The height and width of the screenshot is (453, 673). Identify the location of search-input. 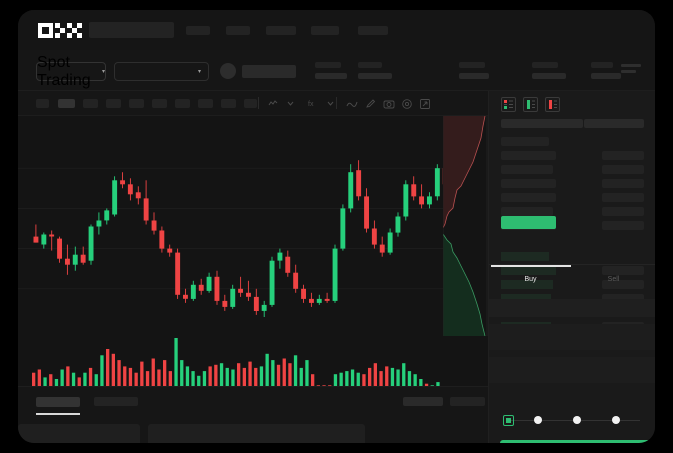
(131, 30).